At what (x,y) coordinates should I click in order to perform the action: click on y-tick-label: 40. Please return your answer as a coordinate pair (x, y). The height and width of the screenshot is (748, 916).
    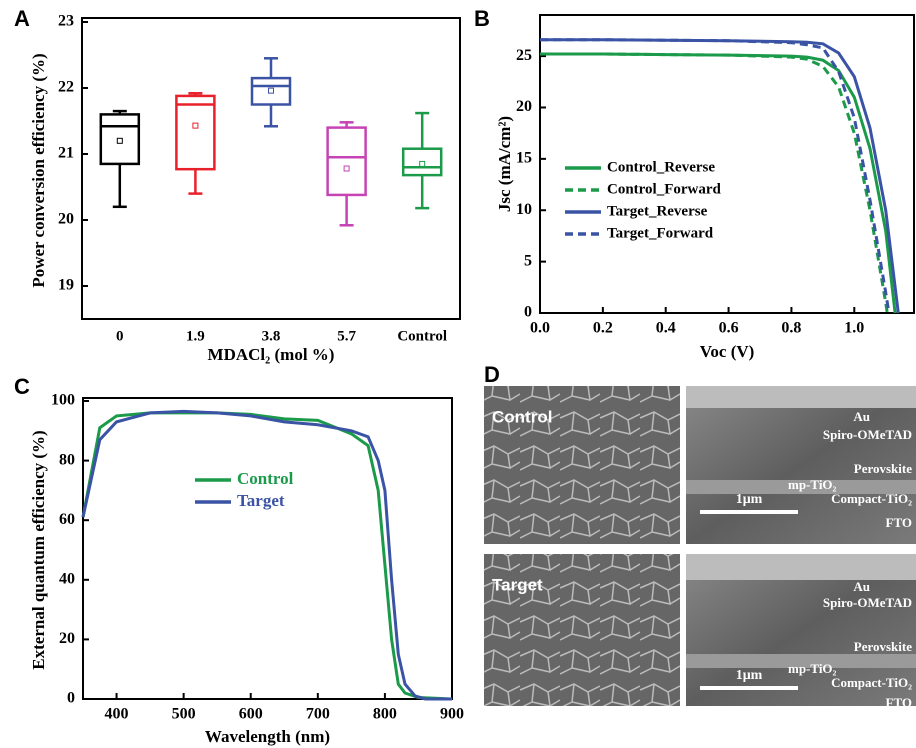
    Looking at the image, I should click on (67, 578).